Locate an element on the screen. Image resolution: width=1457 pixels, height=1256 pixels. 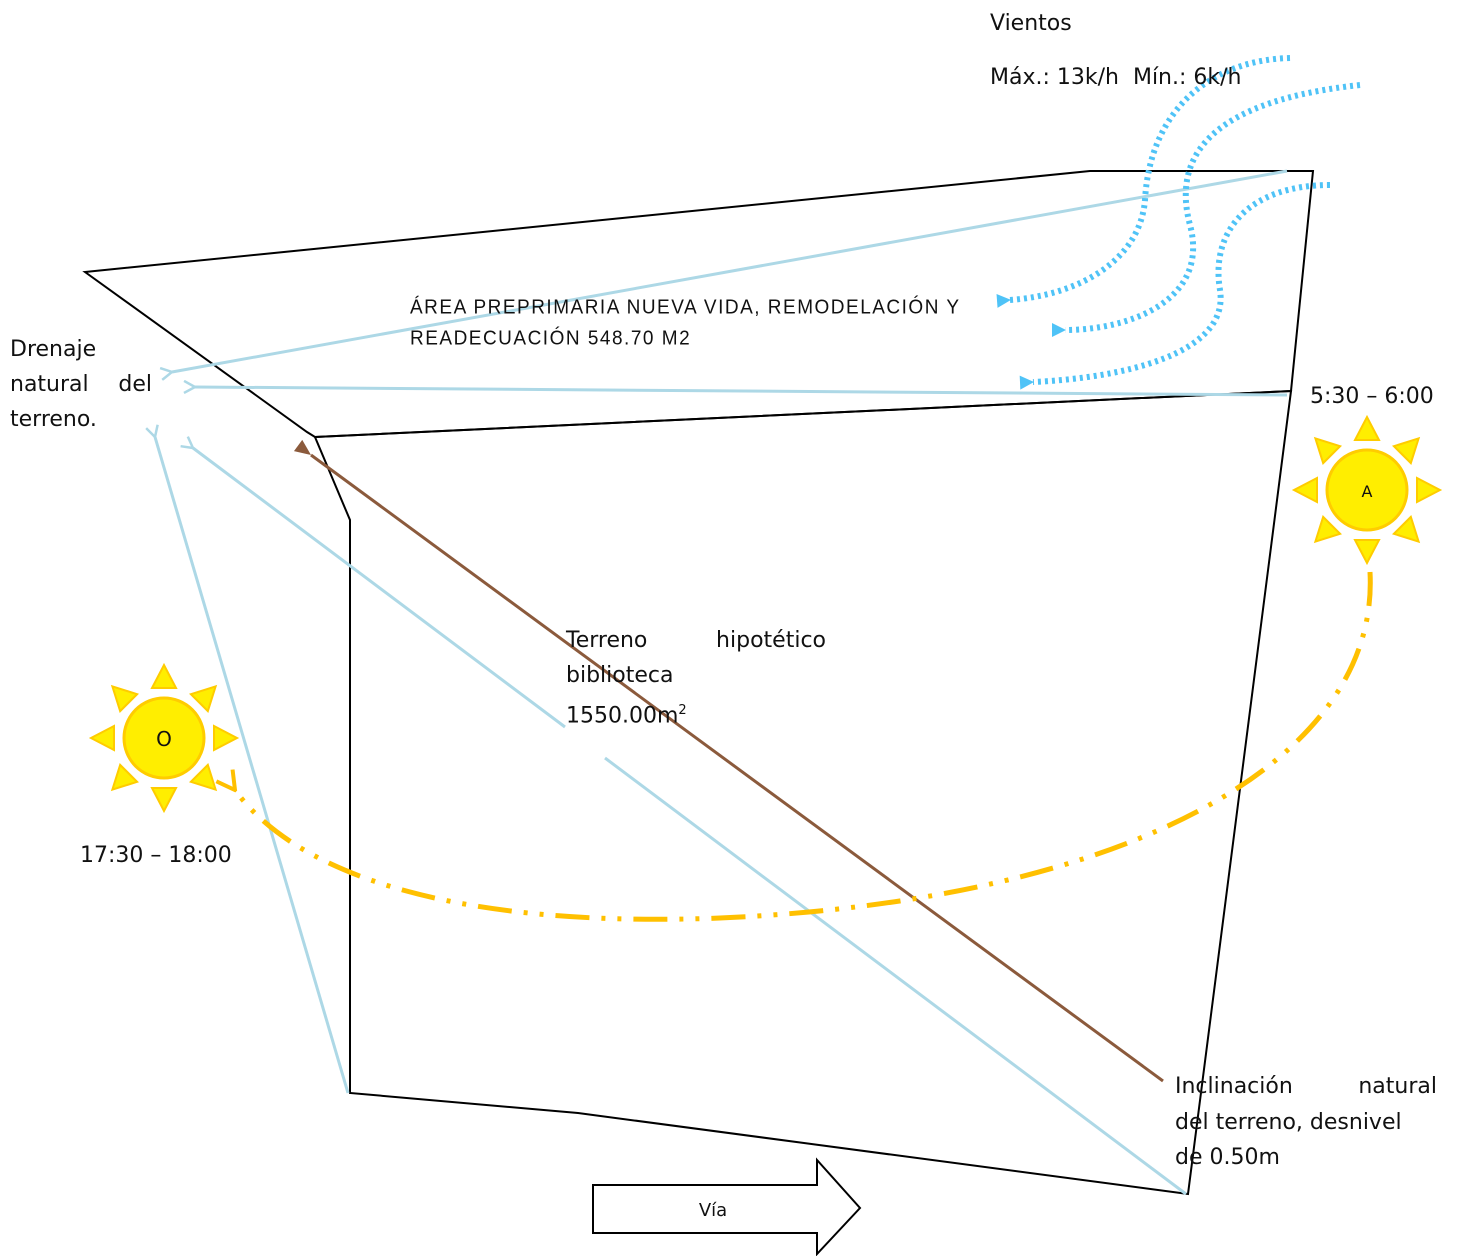
slope-label-line3: de 0.50m is located at coordinates (1227, 1157).